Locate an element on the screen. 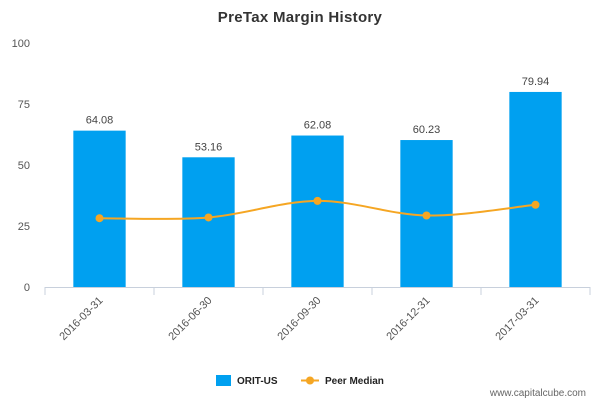 The height and width of the screenshot is (400, 600). data-label: 62.08 is located at coordinates (318, 126).